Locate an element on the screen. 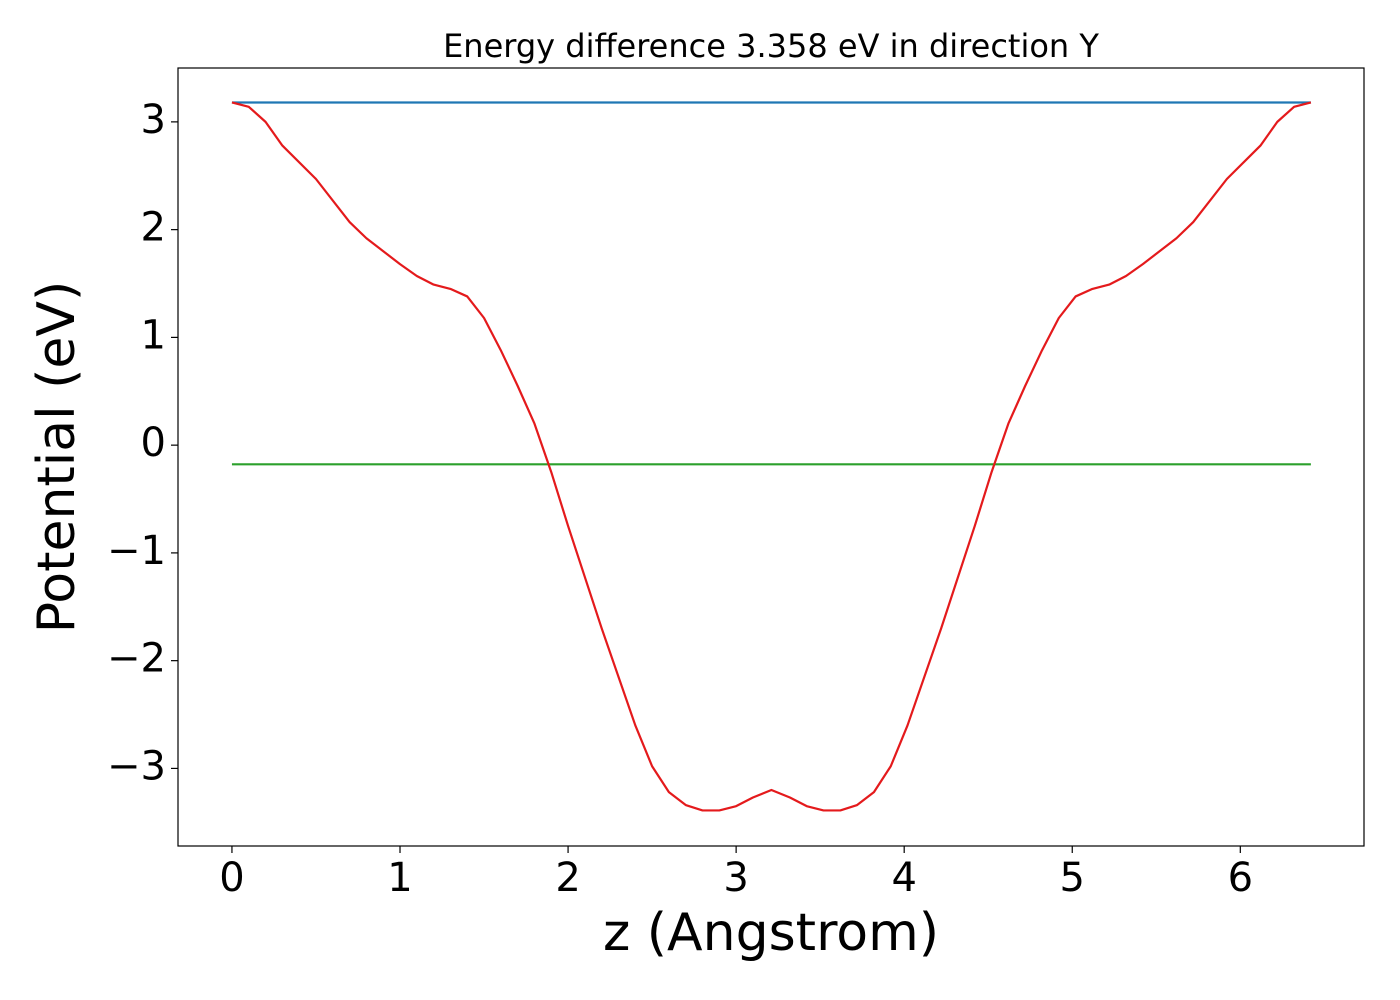  x-tick-label: 5 is located at coordinates (1072, 878).